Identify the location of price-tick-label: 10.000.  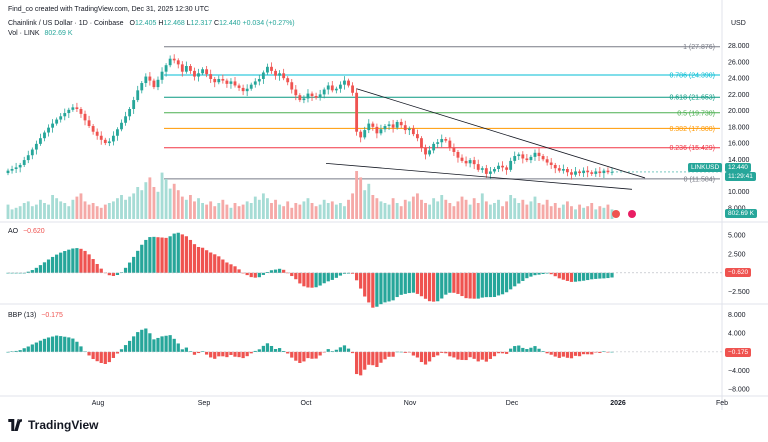
(739, 192).